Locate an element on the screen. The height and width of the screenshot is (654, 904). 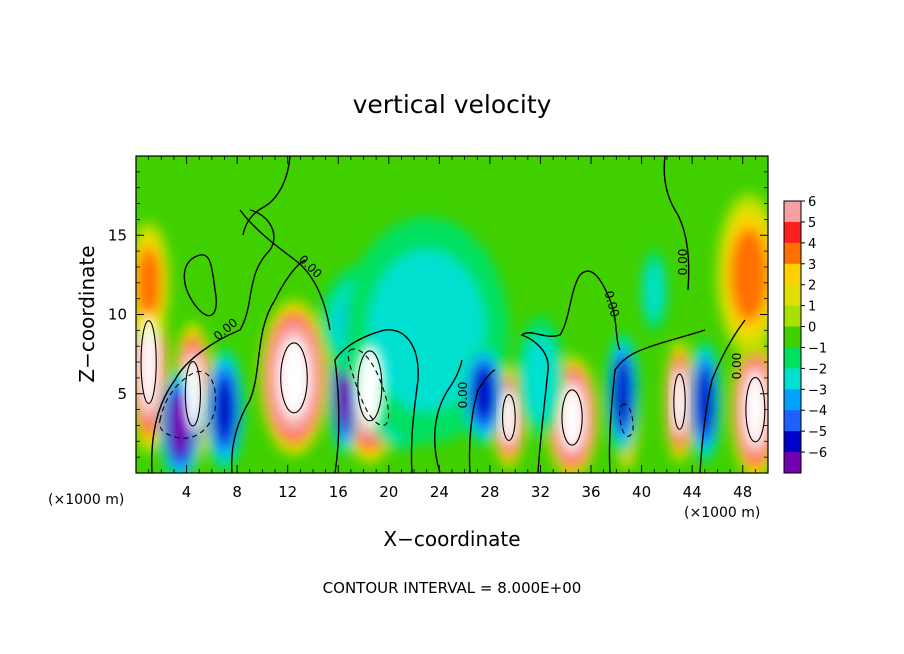
negative-contours is located at coordinates (396, 393).